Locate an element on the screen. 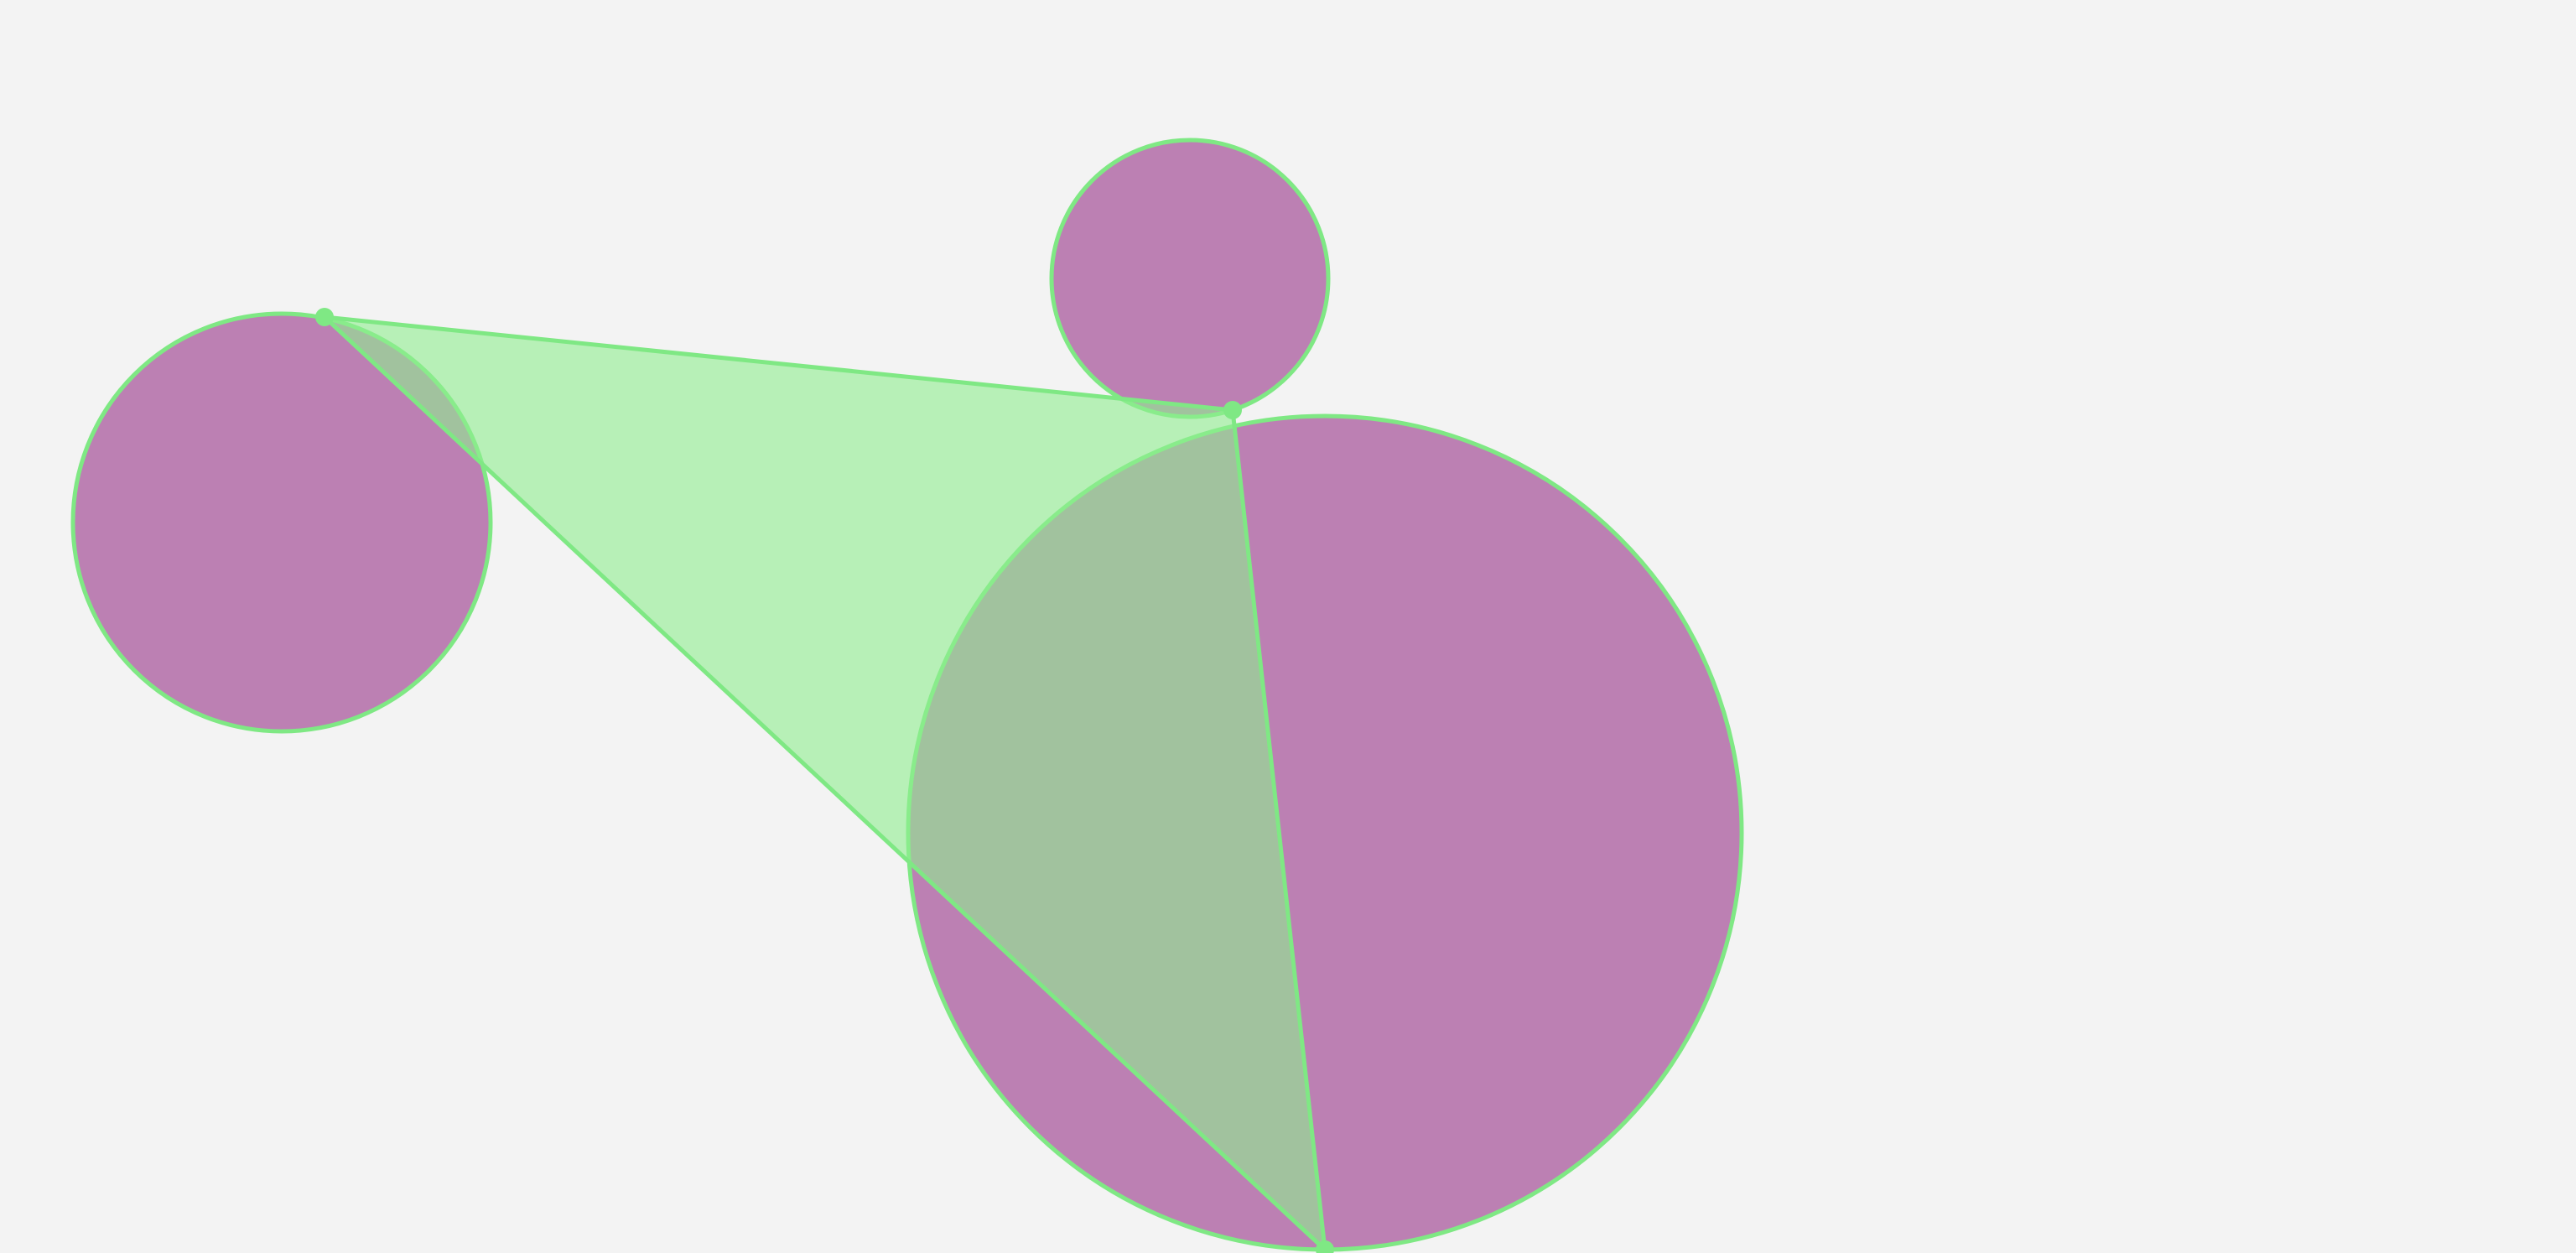 The height and width of the screenshot is (1253, 2576). circle-top is located at coordinates (1190, 278).